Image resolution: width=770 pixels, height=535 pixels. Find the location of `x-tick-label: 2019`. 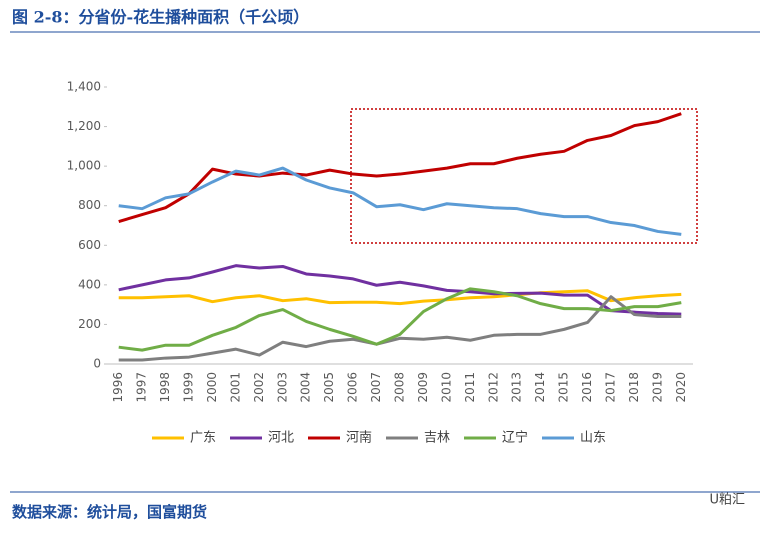

x-tick-label: 2019 is located at coordinates (657, 387).